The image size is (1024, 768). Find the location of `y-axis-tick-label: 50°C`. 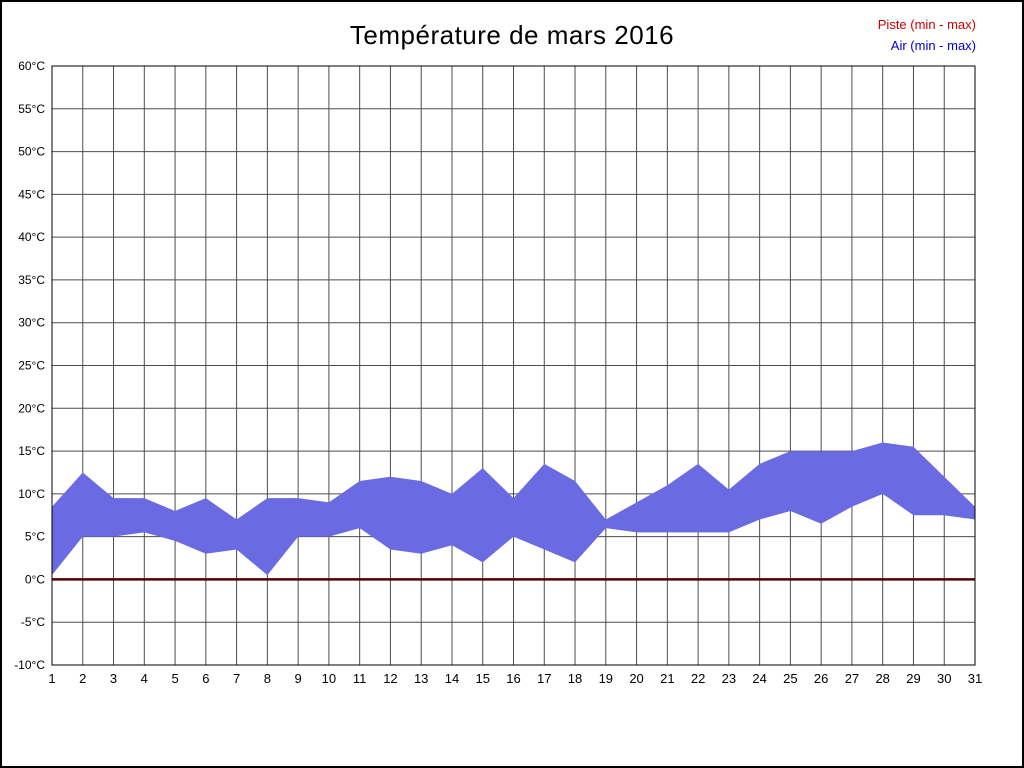

y-axis-tick-label: 50°C is located at coordinates (31, 152).